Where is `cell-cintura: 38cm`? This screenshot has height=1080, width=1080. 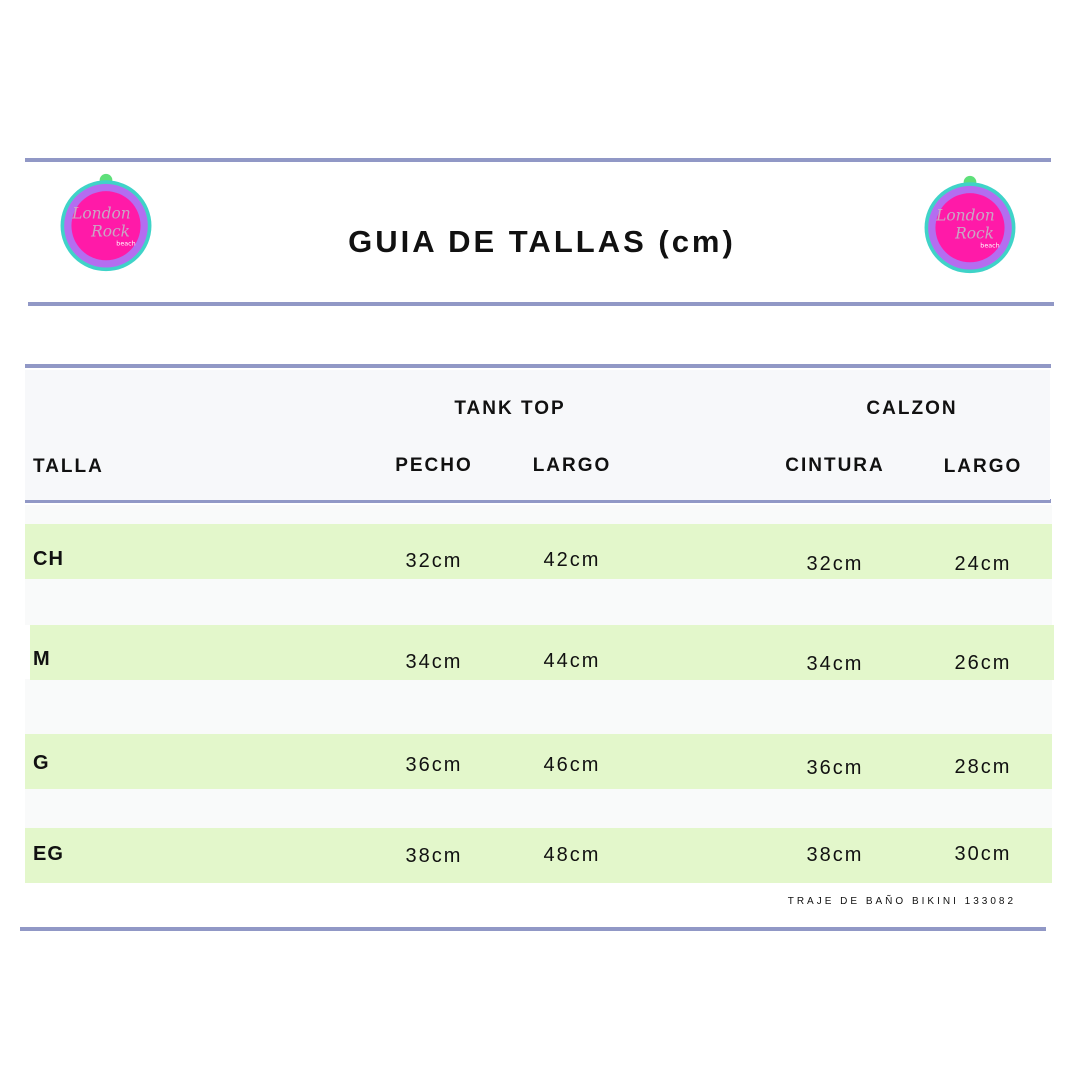
cell-cintura: 38cm is located at coordinates (835, 855).